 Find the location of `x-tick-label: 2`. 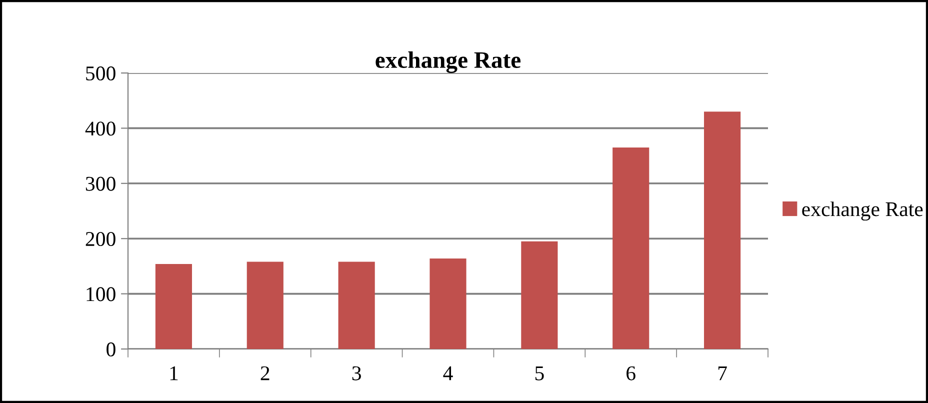

x-tick-label: 2 is located at coordinates (265, 373).